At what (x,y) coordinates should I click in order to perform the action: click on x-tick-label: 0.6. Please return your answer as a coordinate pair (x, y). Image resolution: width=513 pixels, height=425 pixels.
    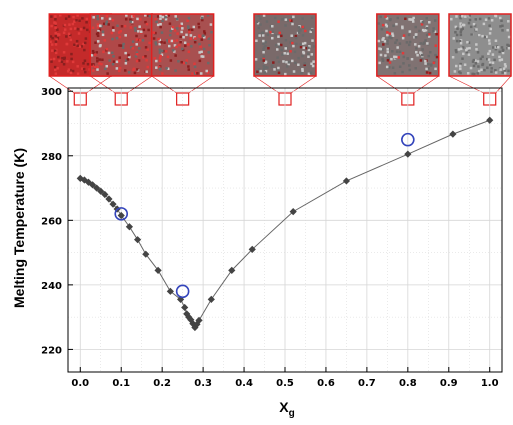
    Looking at the image, I should click on (326, 383).